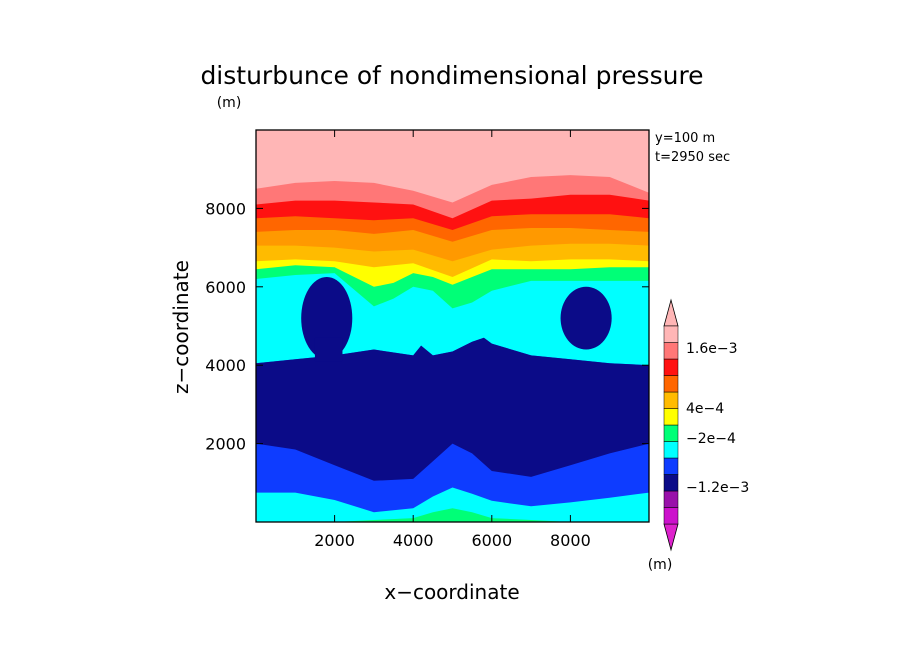 The height and width of the screenshot is (654, 904). What do you see at coordinates (452, 504) in the screenshot?
I see `fill-cyan-lower` at bounding box center [452, 504].